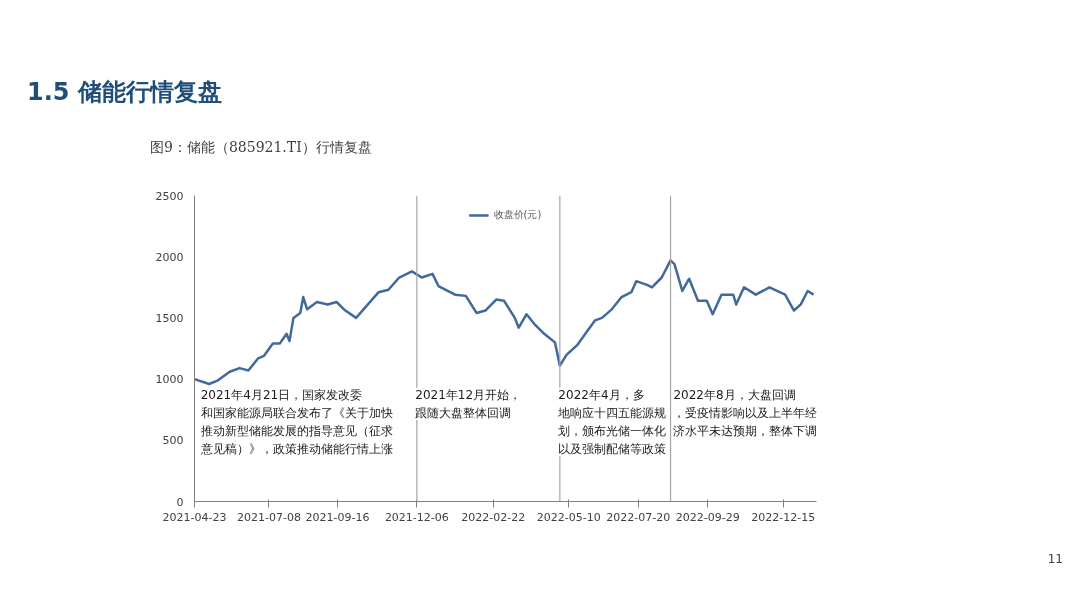 The height and width of the screenshot is (608, 1080). Describe the element at coordinates (169, 318) in the screenshot. I see `y-tick-label: 1500` at that location.